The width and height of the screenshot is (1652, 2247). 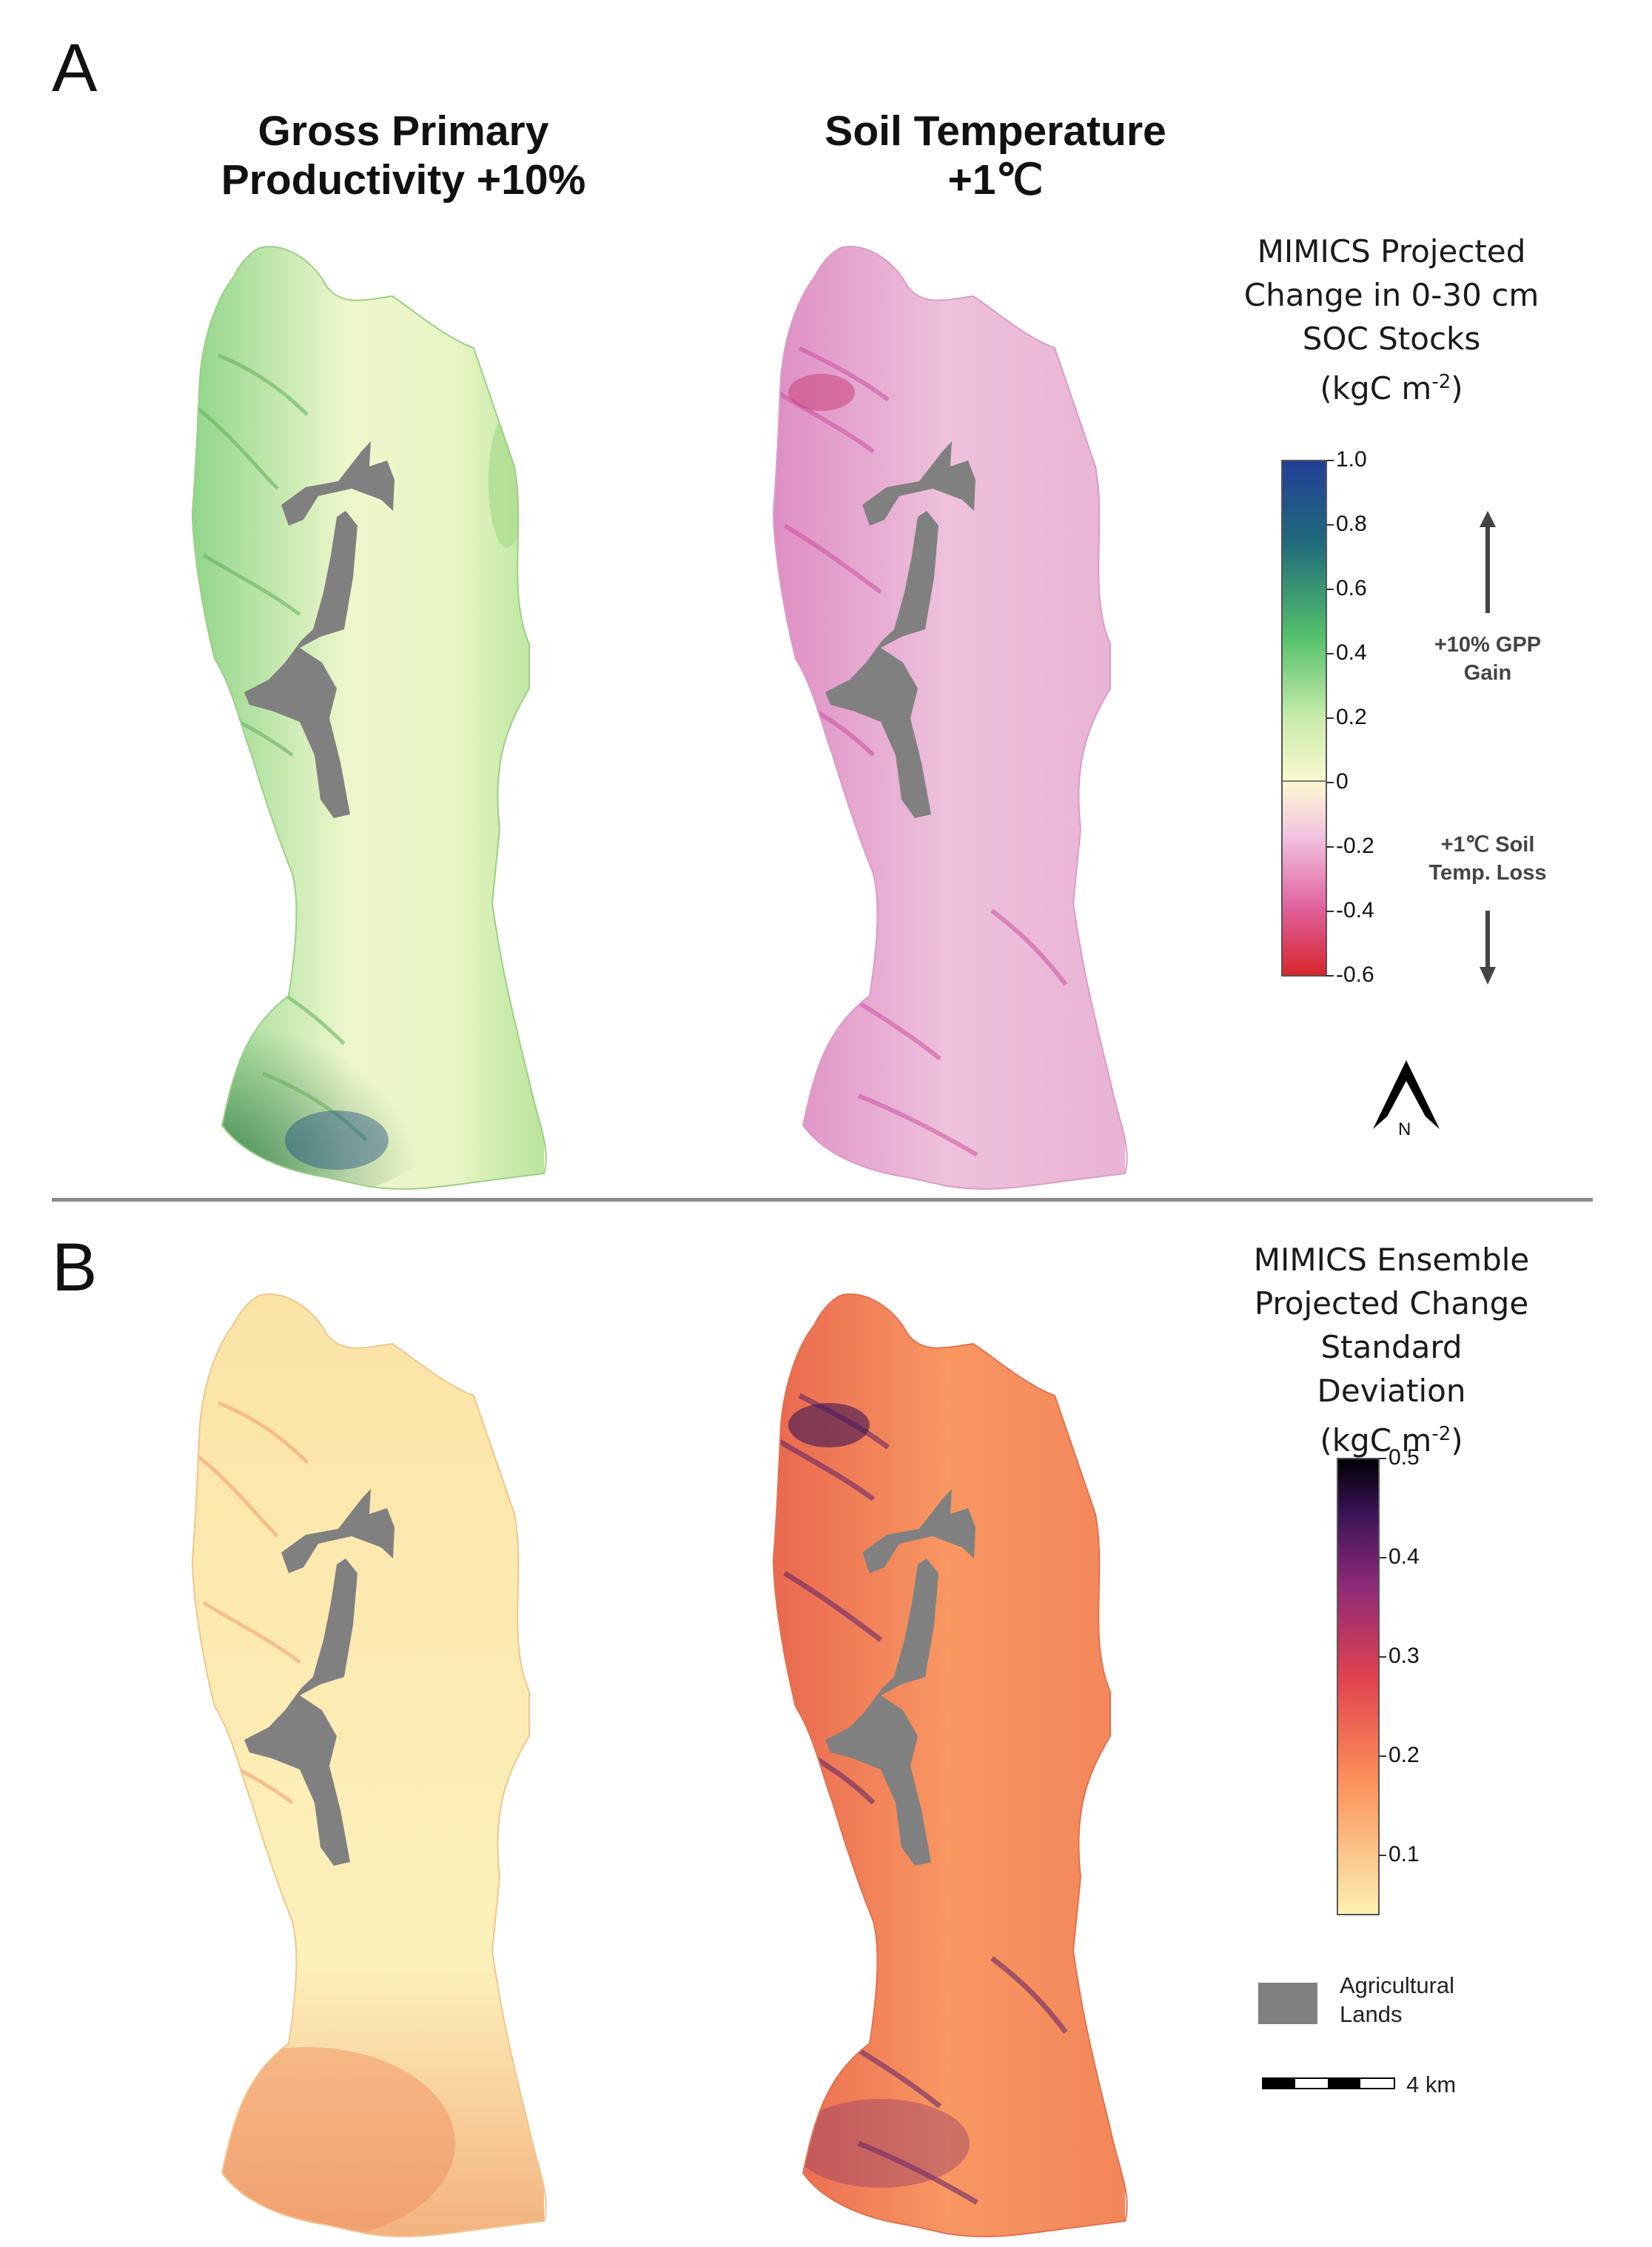 What do you see at coordinates (995, 131) in the screenshot?
I see `temperature-title-line1: Soil Temperature` at bounding box center [995, 131].